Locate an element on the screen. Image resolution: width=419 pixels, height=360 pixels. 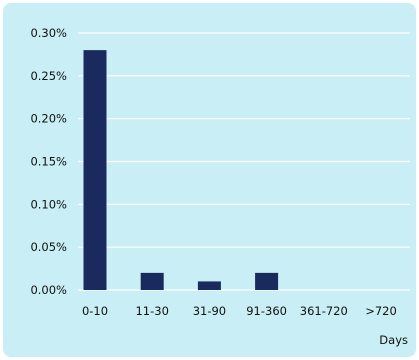
x-tick-label: 11-30 is located at coordinates (151, 311).